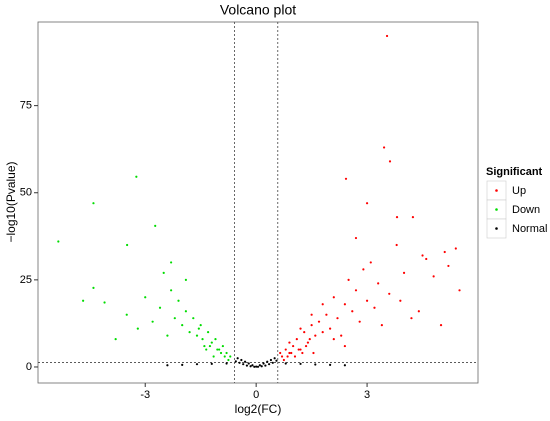 The image size is (550, 421). What do you see at coordinates (26, 280) in the screenshot?
I see `y-tick-label: 25` at bounding box center [26, 280].